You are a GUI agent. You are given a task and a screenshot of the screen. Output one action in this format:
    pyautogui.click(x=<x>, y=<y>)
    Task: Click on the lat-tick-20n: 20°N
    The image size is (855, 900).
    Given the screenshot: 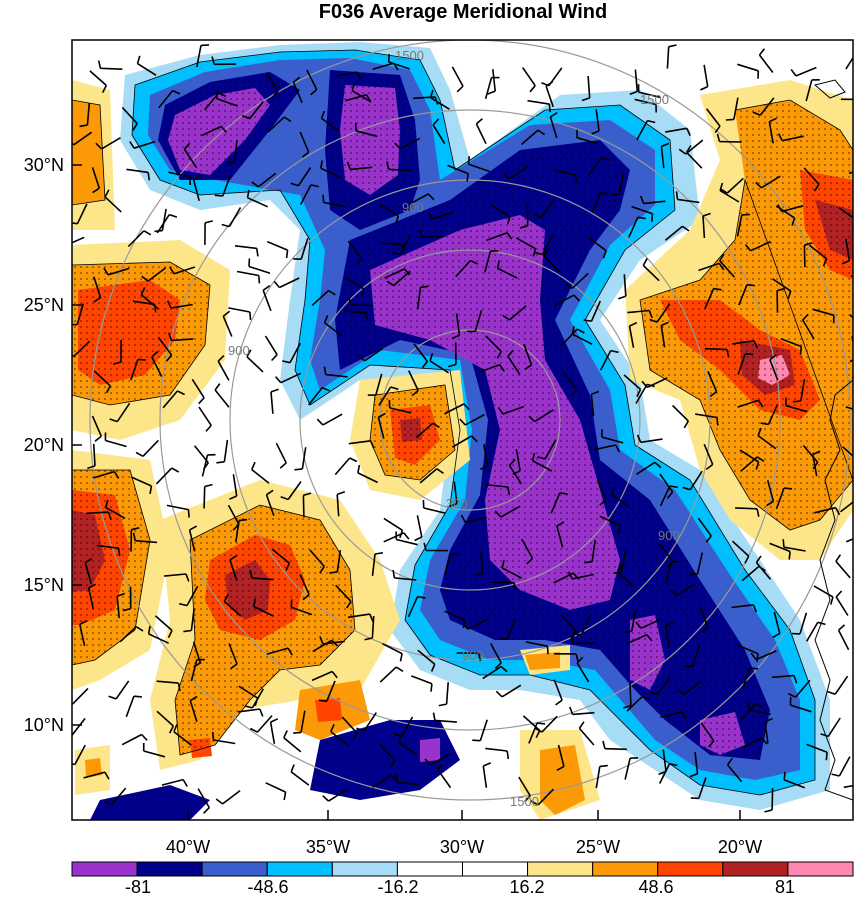 What is the action you would take?
    pyautogui.click(x=44, y=445)
    